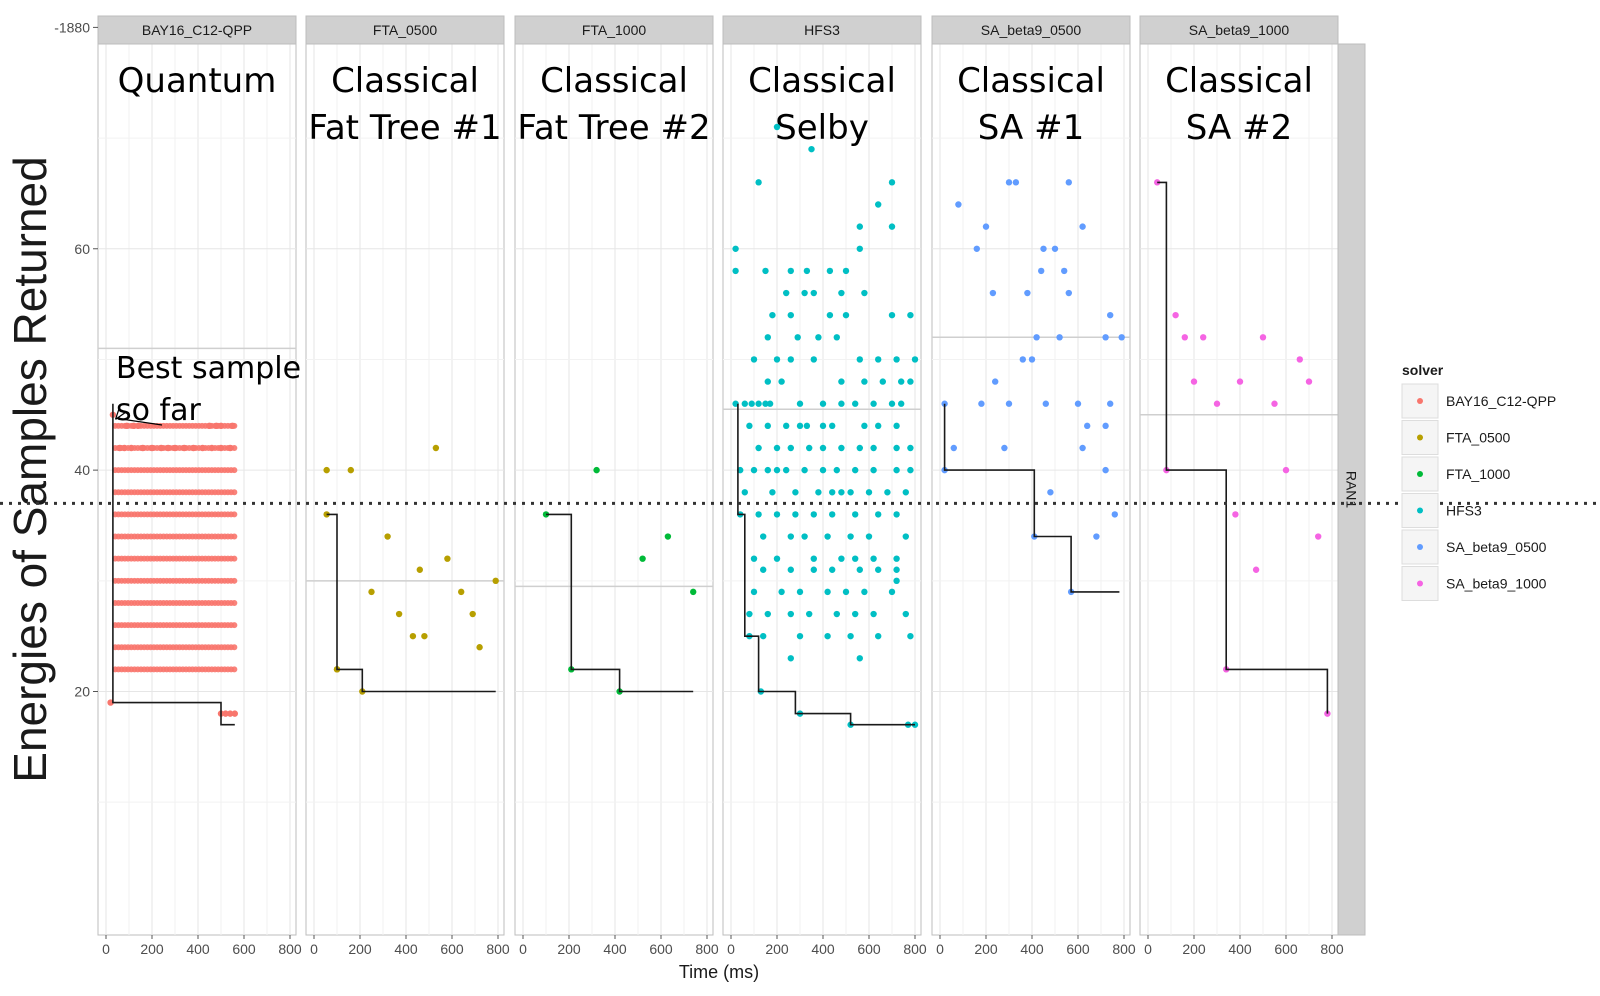  I want to click on row-strip, so click(1351, 489).